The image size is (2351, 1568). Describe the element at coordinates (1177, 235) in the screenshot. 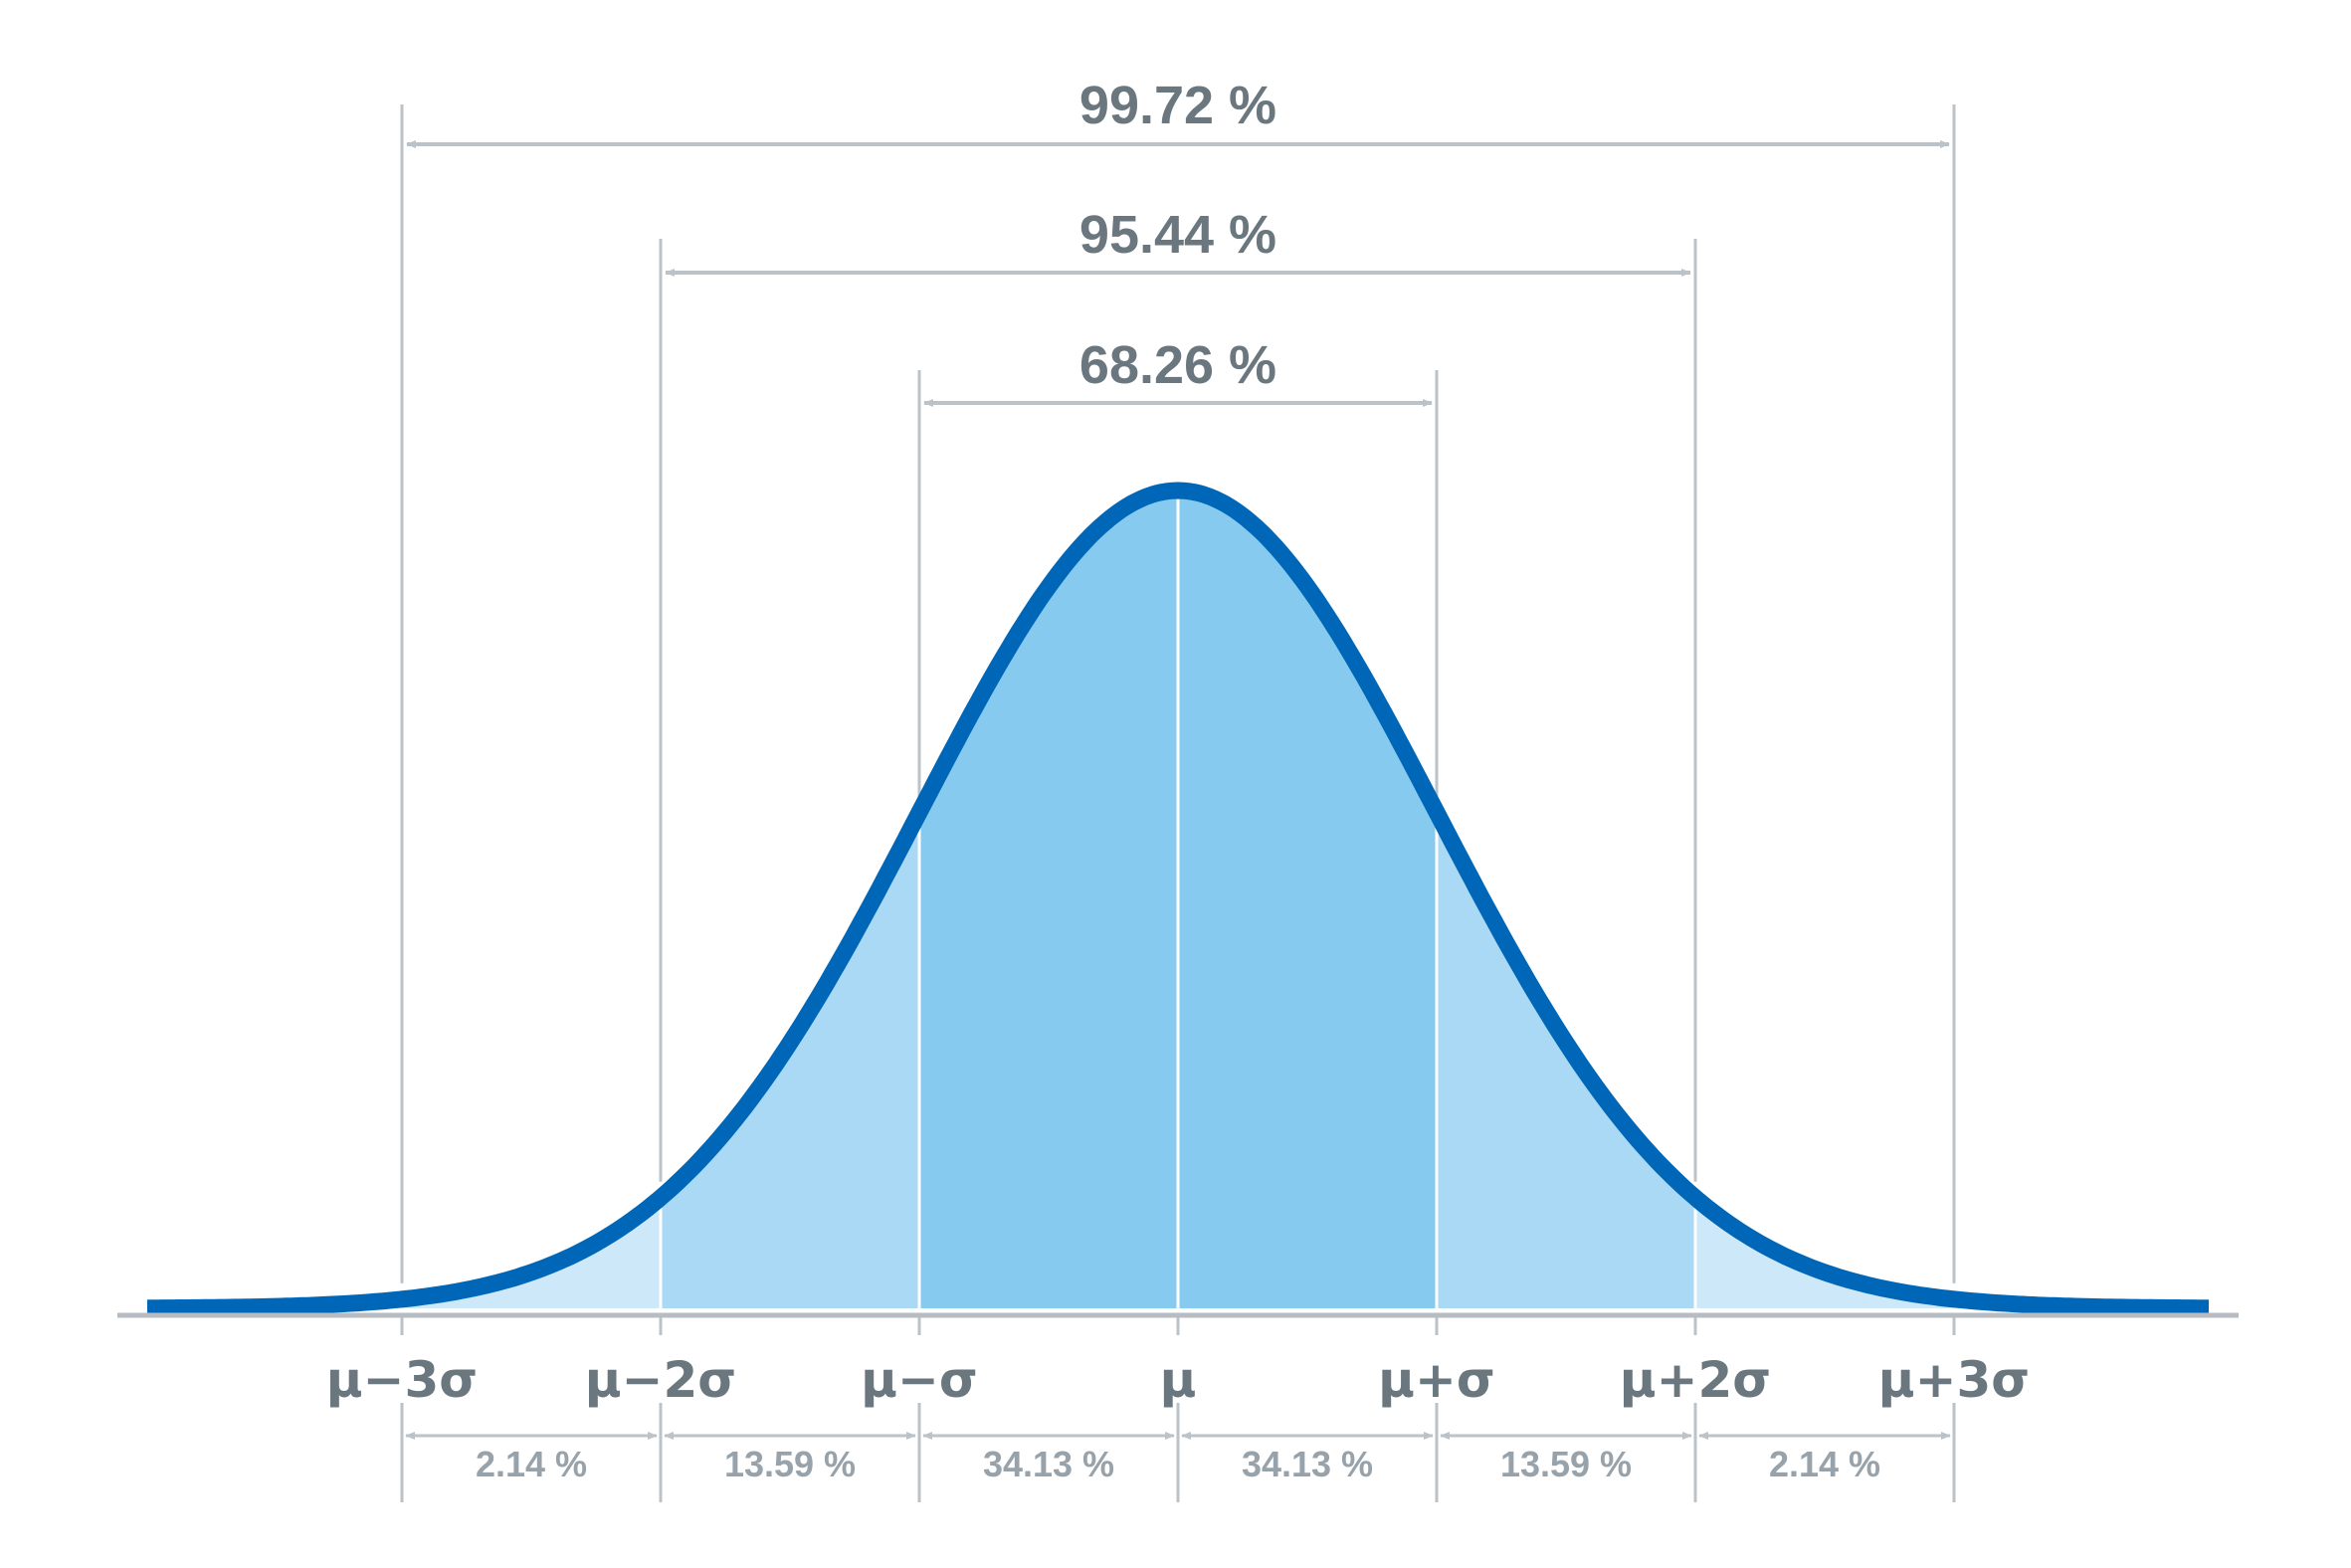

I see `interval-percent-label: 95.44 %` at that location.